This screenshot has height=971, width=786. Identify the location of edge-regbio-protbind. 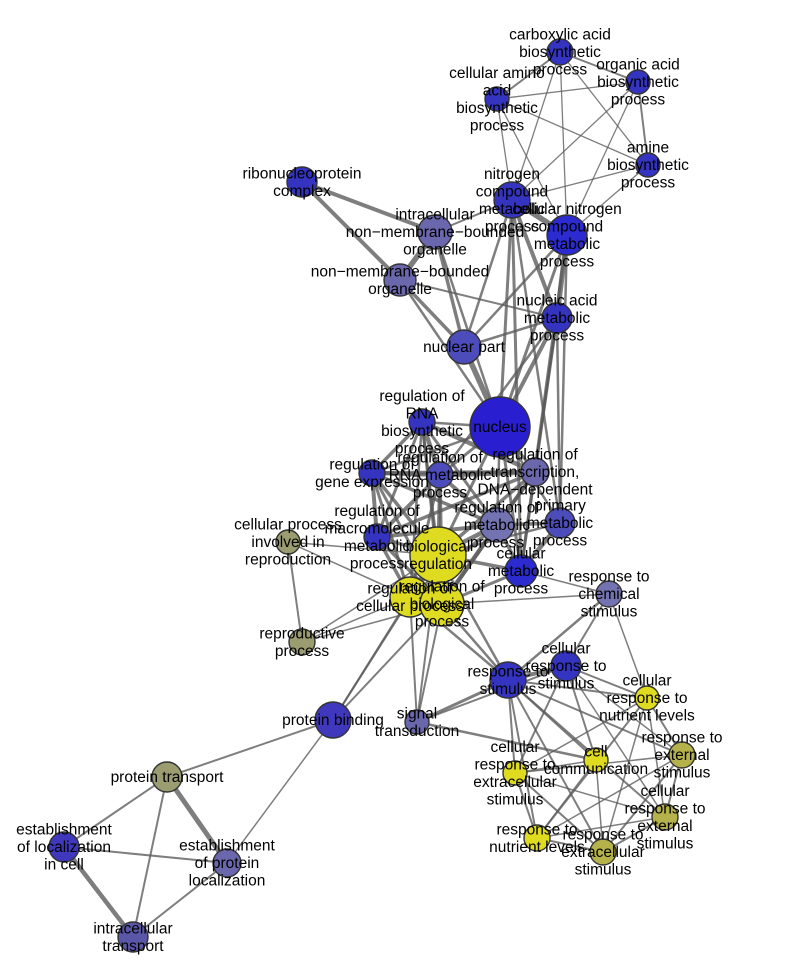
(387, 662).